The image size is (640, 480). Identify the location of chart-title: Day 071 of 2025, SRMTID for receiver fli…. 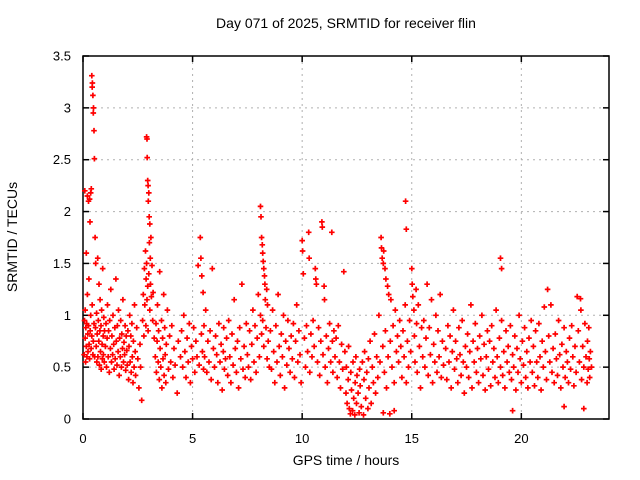
(346, 23).